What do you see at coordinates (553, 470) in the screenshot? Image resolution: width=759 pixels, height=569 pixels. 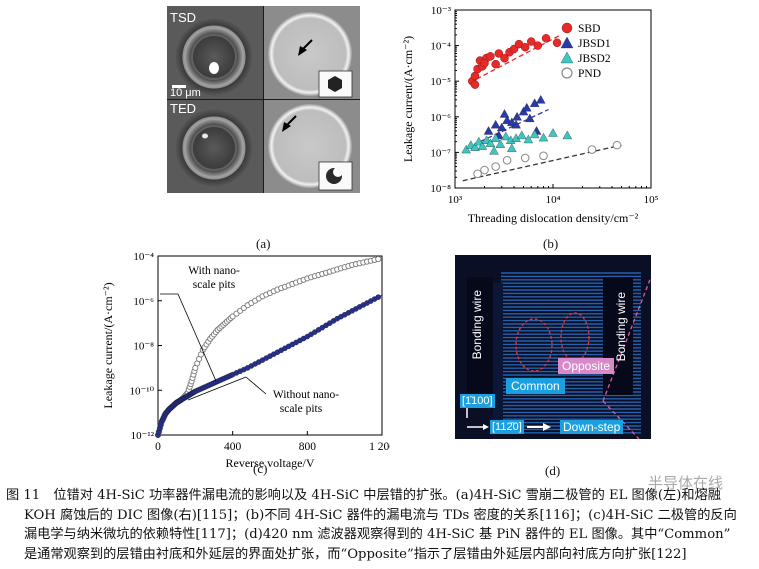 I see `panel-d-label: (d)` at bounding box center [553, 470].